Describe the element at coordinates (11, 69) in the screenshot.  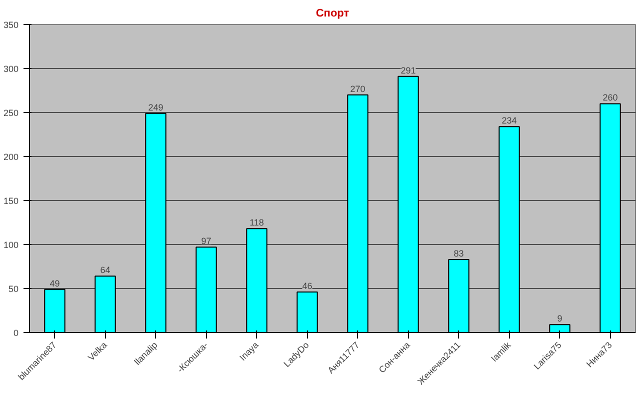
I see `y-tick-label: 300` at that location.